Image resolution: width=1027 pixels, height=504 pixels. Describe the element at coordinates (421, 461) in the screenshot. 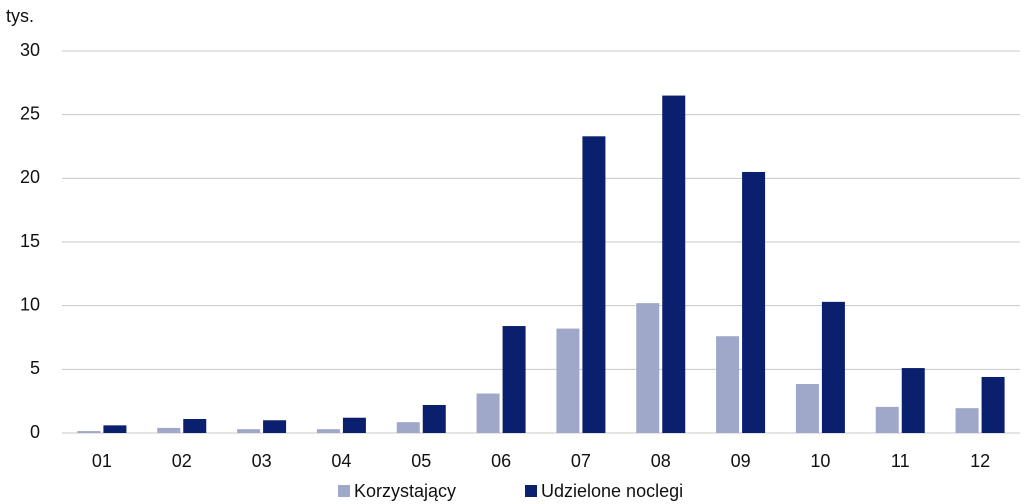

I see `x-tick-label: 05` at that location.